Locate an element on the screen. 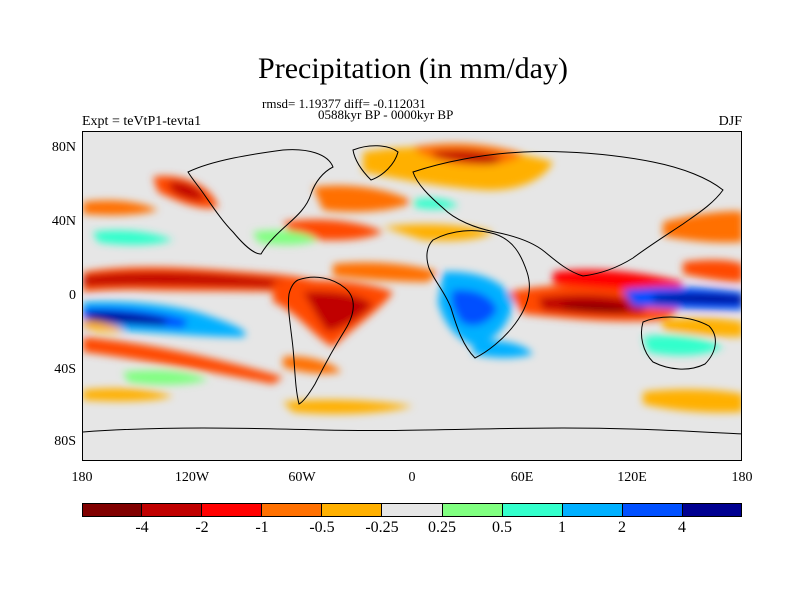  colorbar-label: -0.5 is located at coordinates (322, 527).